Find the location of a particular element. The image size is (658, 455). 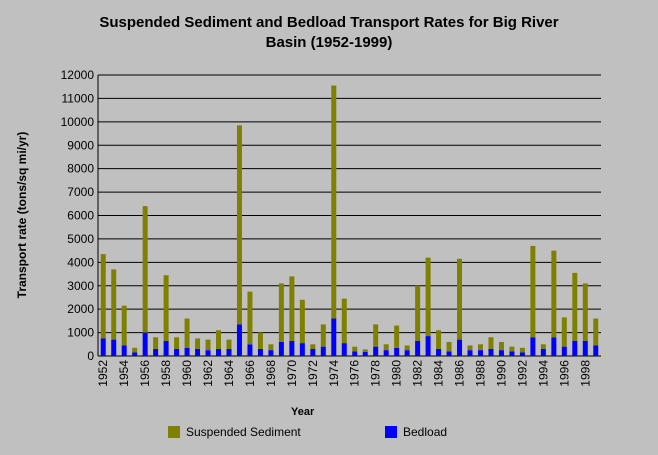

bar-suspended-sediment-1972 is located at coordinates (313, 346).